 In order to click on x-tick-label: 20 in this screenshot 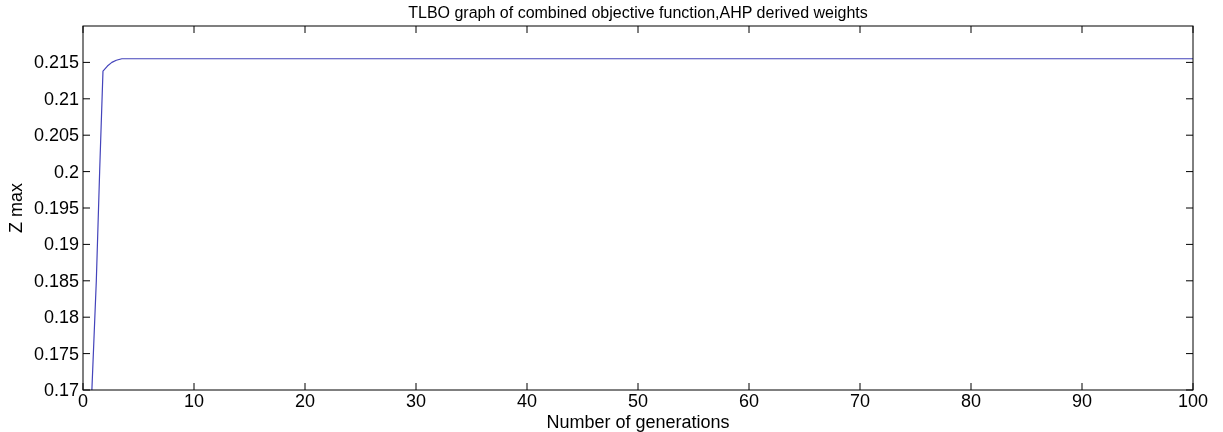, I will do `click(305, 401)`.